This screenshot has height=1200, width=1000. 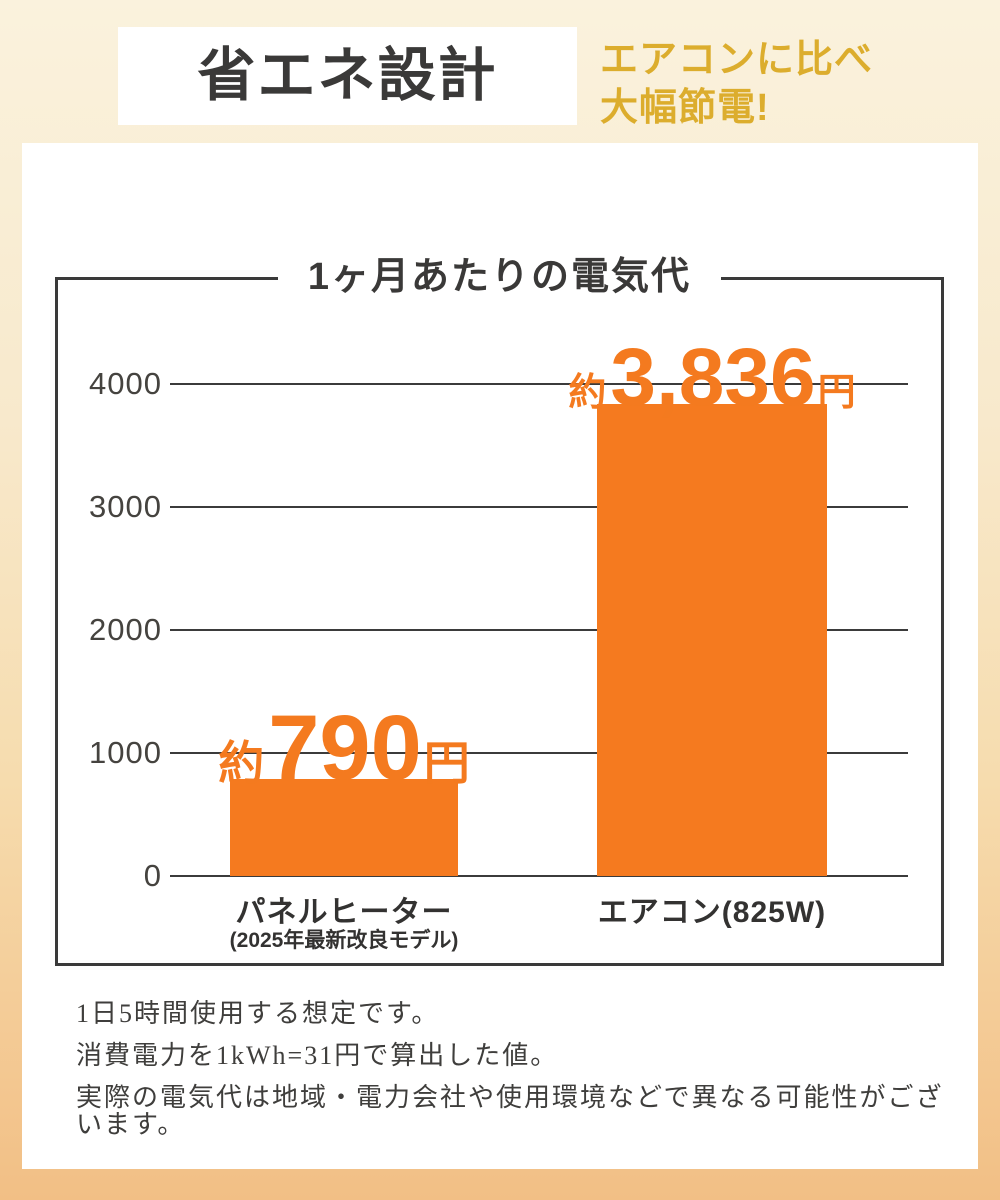 I want to click on value-label-panel-heater: 約 790 円, so click(x=344, y=748).